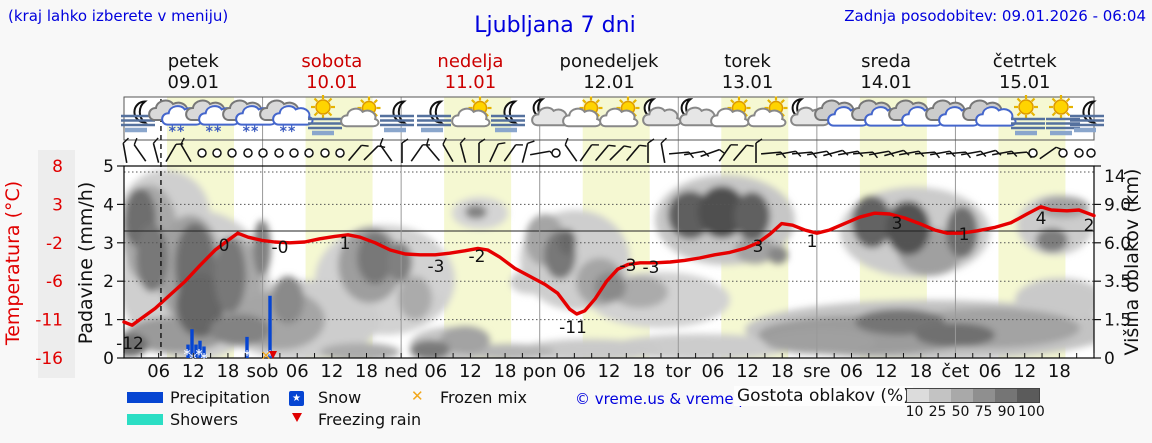 This screenshot has height=443, width=1152. What do you see at coordinates (108, 244) in the screenshot?
I see `precip-tick-label: 3` at bounding box center [108, 244].